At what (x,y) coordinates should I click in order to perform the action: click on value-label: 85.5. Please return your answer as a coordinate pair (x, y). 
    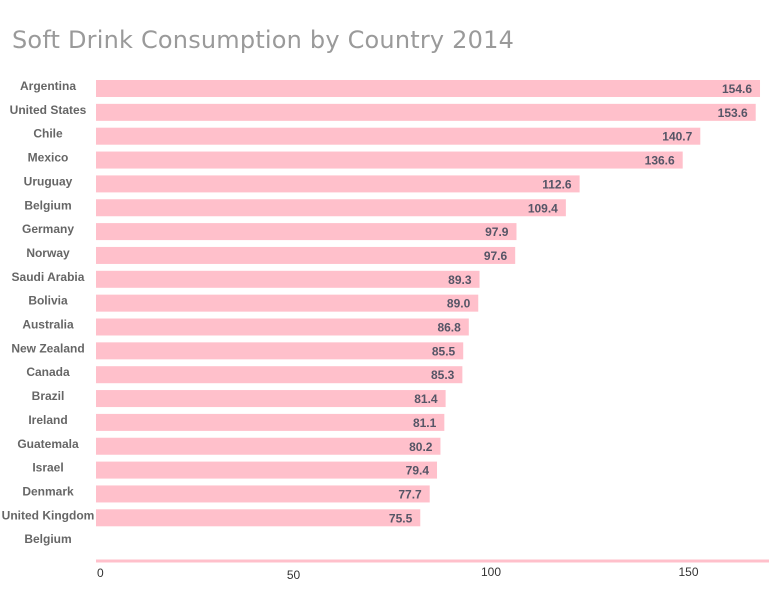
    Looking at the image, I should click on (444, 351).